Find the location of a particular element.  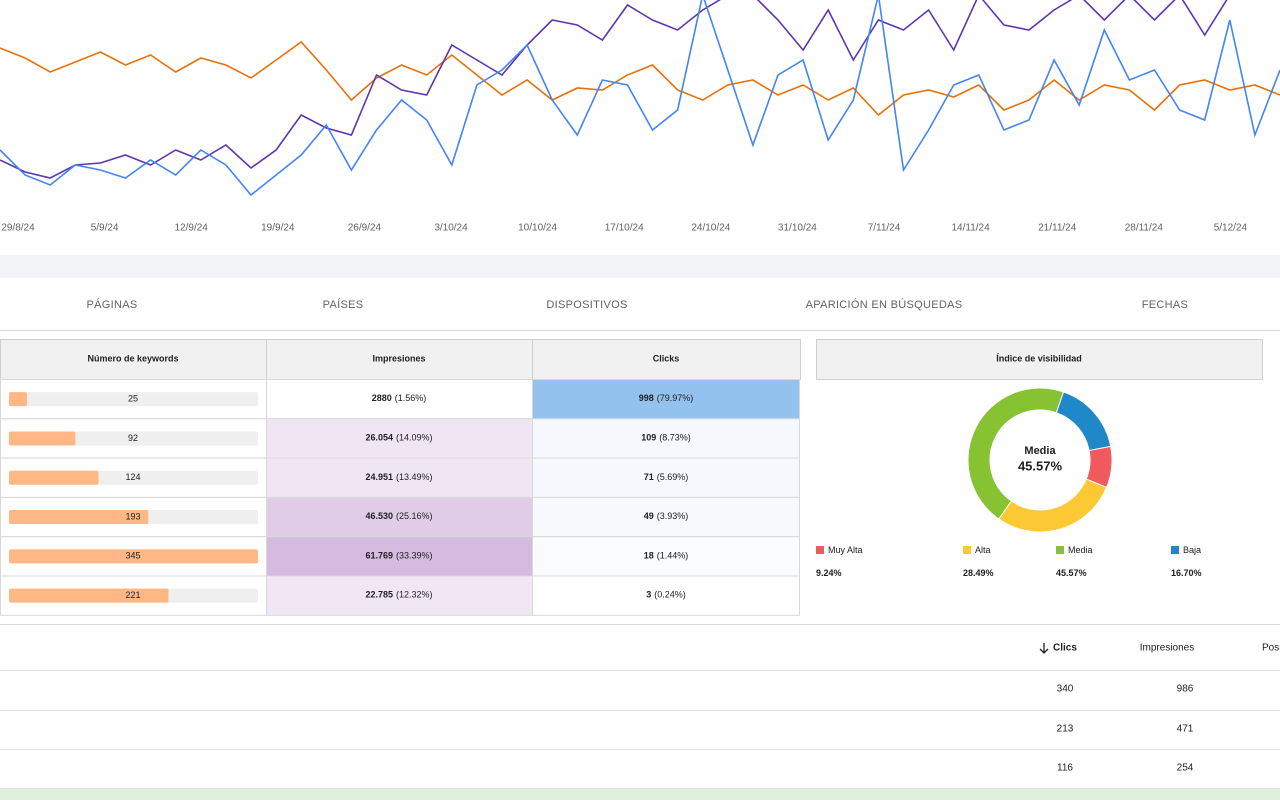

x-tick-label: 10/10/24 is located at coordinates (537, 228).